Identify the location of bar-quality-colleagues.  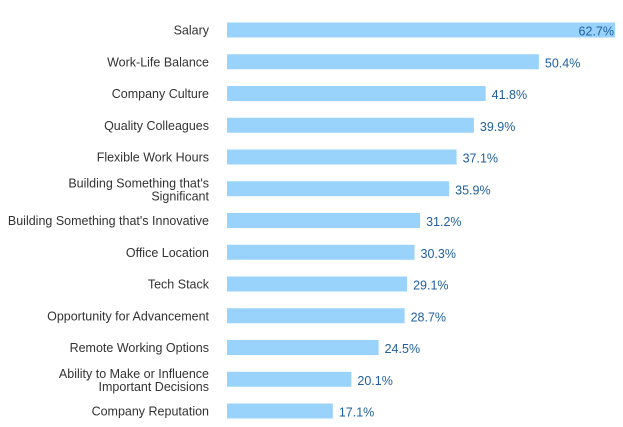
(350, 125).